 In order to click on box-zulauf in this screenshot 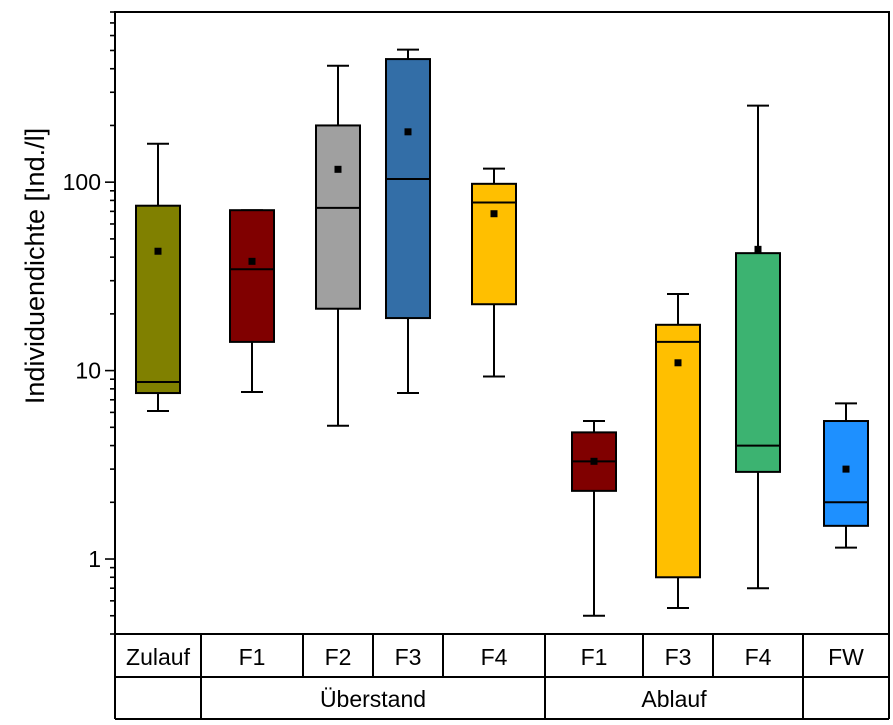, I will do `click(158, 277)`.